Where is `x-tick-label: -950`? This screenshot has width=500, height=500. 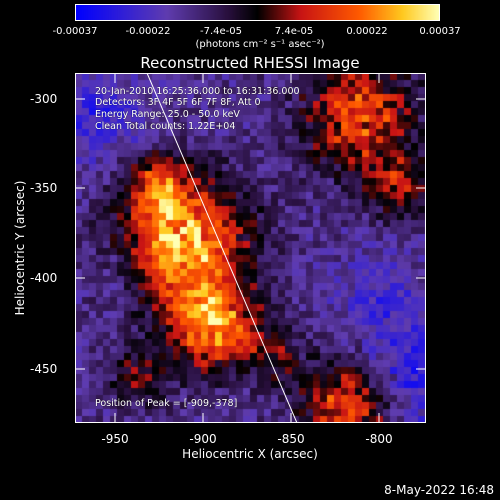
x-tick-label: -950 is located at coordinates (115, 439).